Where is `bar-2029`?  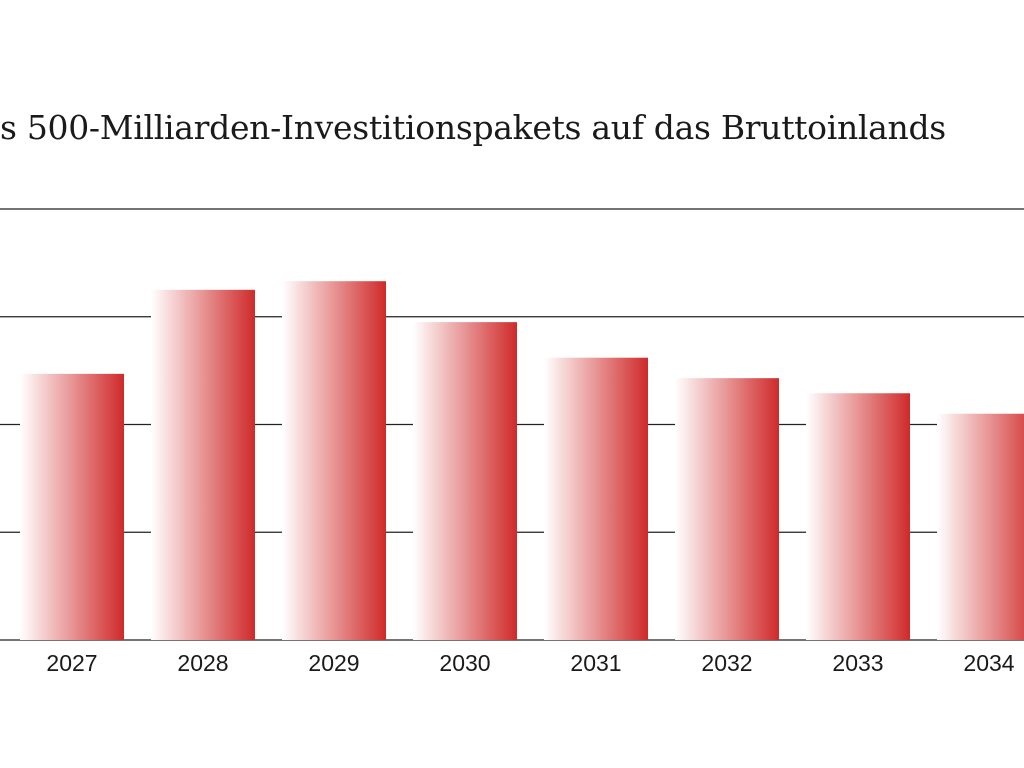
bar-2029 is located at coordinates (334, 460).